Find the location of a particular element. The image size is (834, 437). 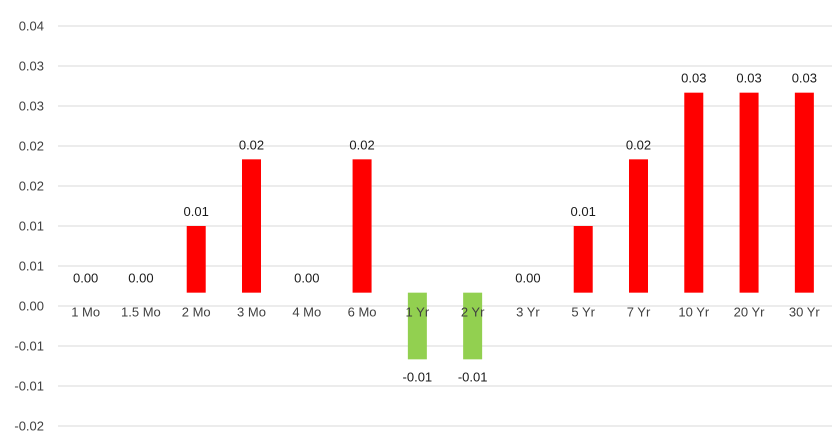

x-tick-label: 1 Yr is located at coordinates (418, 312).